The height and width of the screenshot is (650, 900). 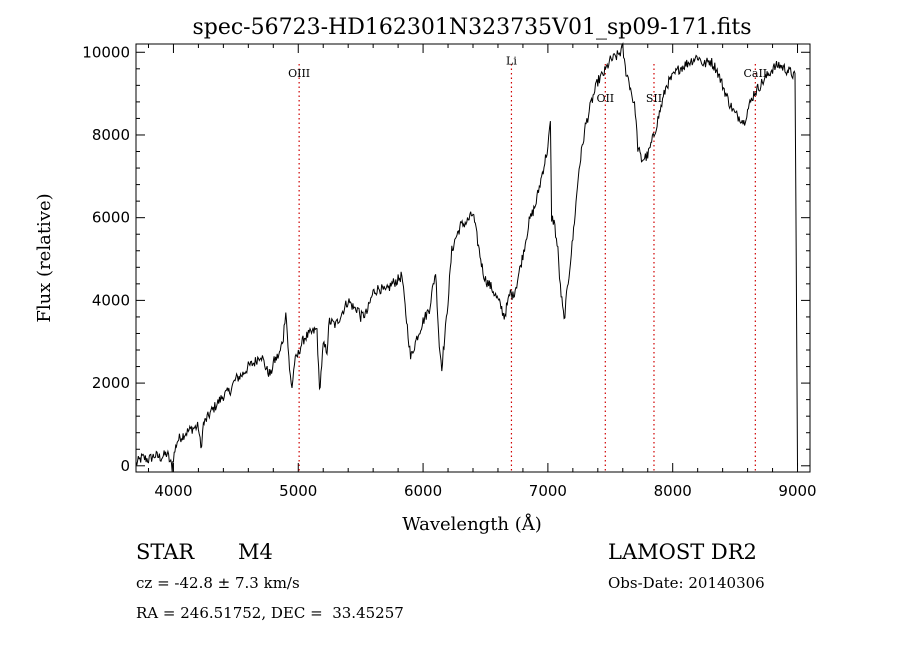 I want to click on y-axis-label: Flux (relative), so click(x=44, y=257).